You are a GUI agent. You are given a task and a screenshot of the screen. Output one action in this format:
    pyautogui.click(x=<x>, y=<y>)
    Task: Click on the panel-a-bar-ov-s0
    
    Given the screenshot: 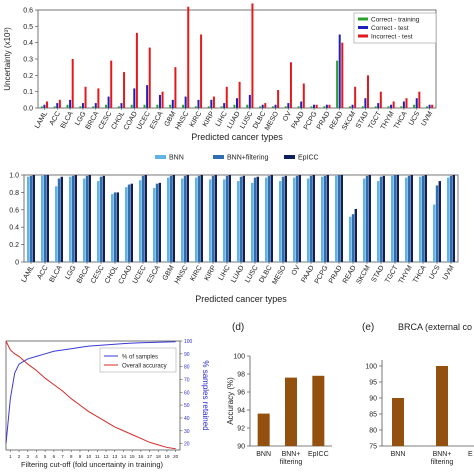 What is the action you would take?
    pyautogui.click(x=285, y=107)
    